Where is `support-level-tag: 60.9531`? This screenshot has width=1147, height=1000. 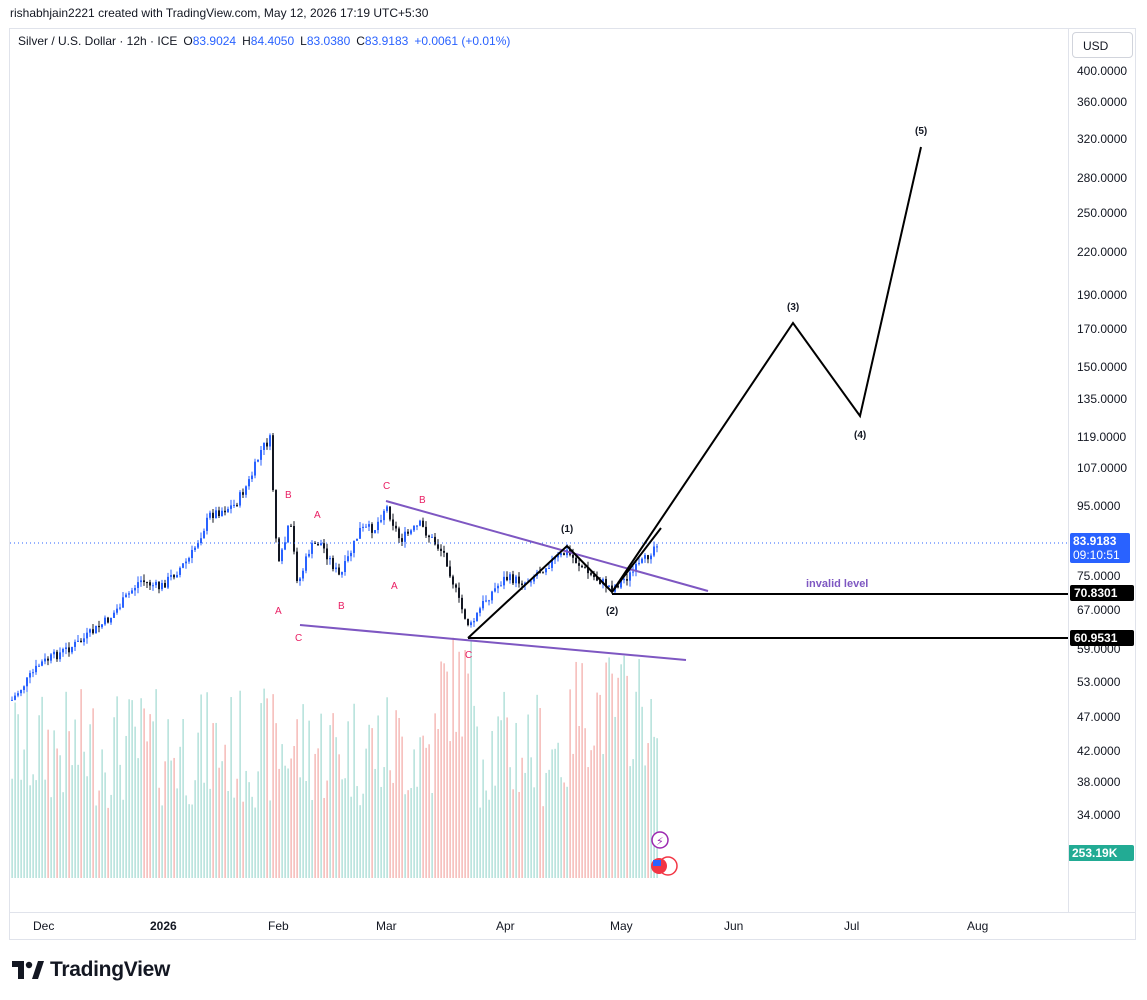
support-level-tag: 60.9531 is located at coordinates (1102, 638).